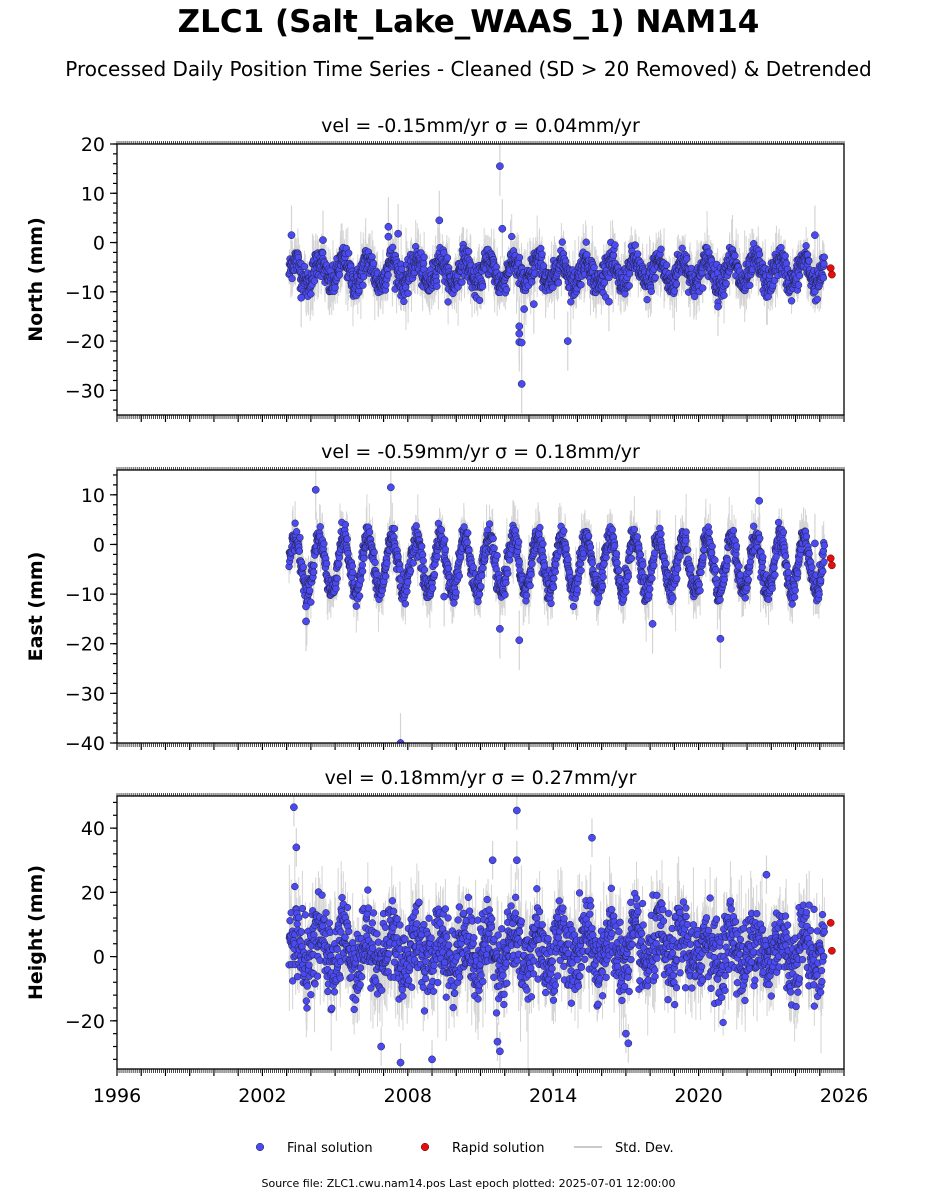  I want to click on rapid-point, so click(832, 565).